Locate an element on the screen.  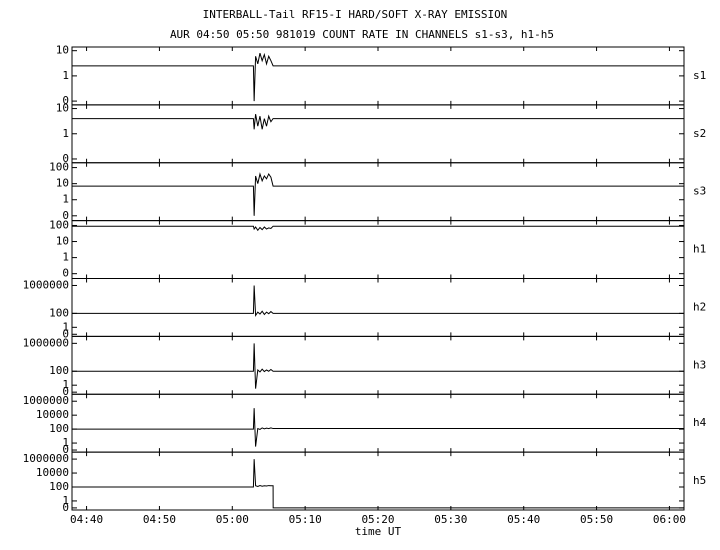
x-tick-label: 05:30 is located at coordinates (450, 519).